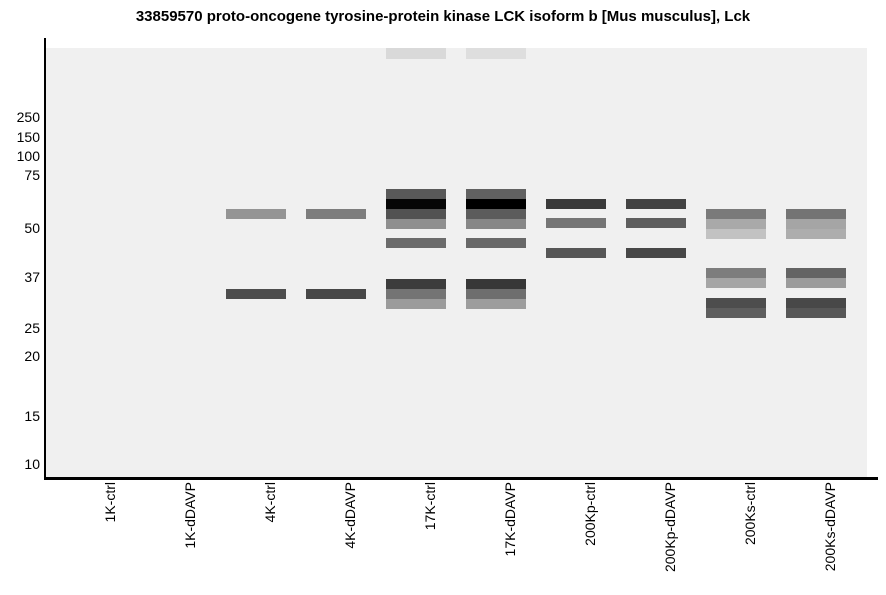 Image resolution: width=886 pixels, height=595 pixels. Describe the element at coordinates (110, 502) in the screenshot. I see `x-lane-label: 1K-ctrl` at that location.